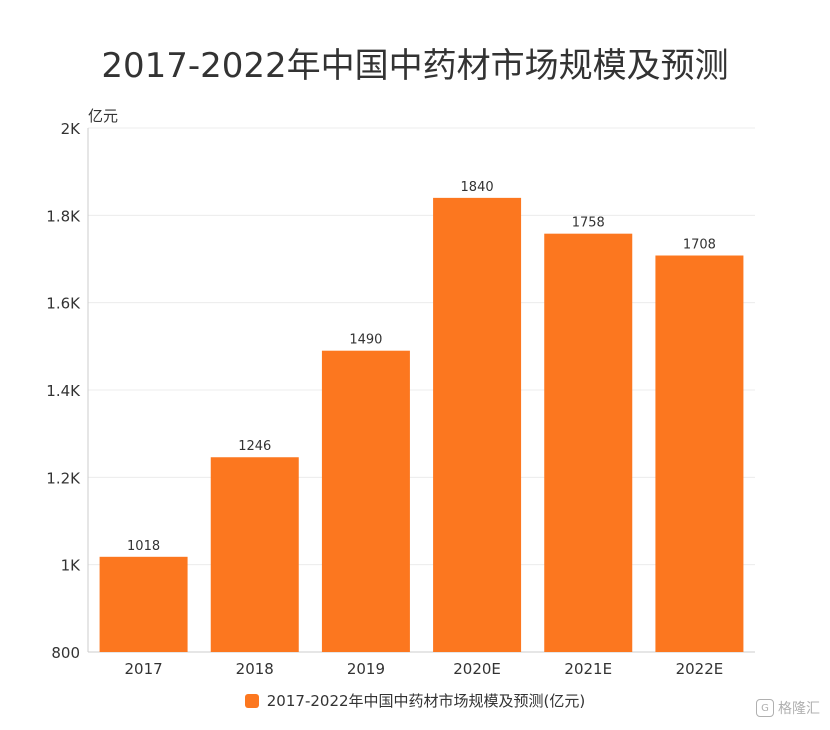 The image size is (830, 730). Describe the element at coordinates (765, 708) in the screenshot. I see `watermark-logo-icon: G` at that location.